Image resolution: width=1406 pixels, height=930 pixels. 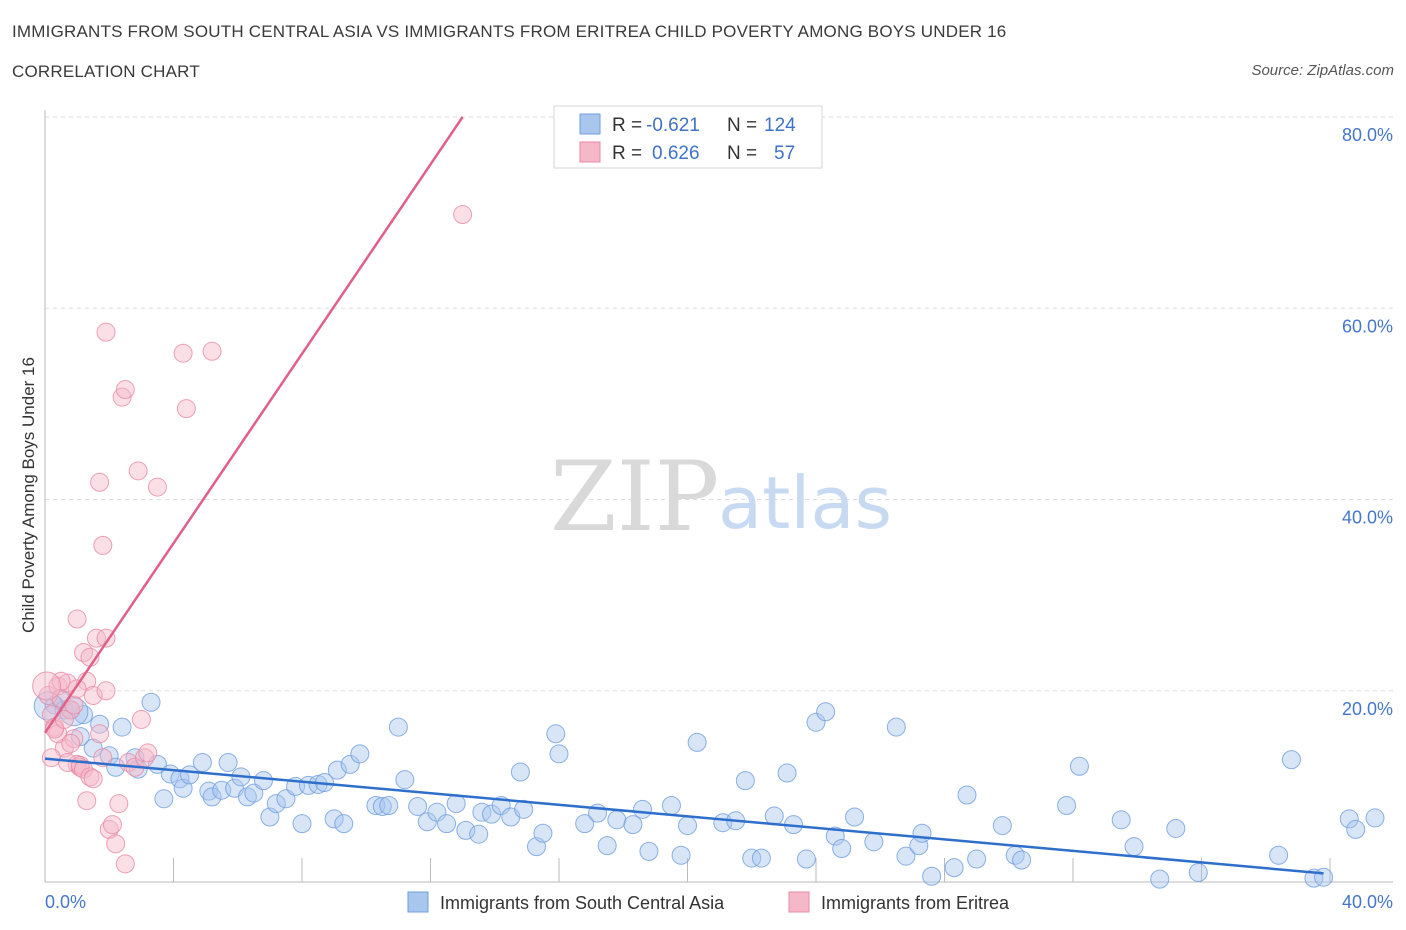 I want to click on legend-blue-n: 124, so click(x=780, y=125).